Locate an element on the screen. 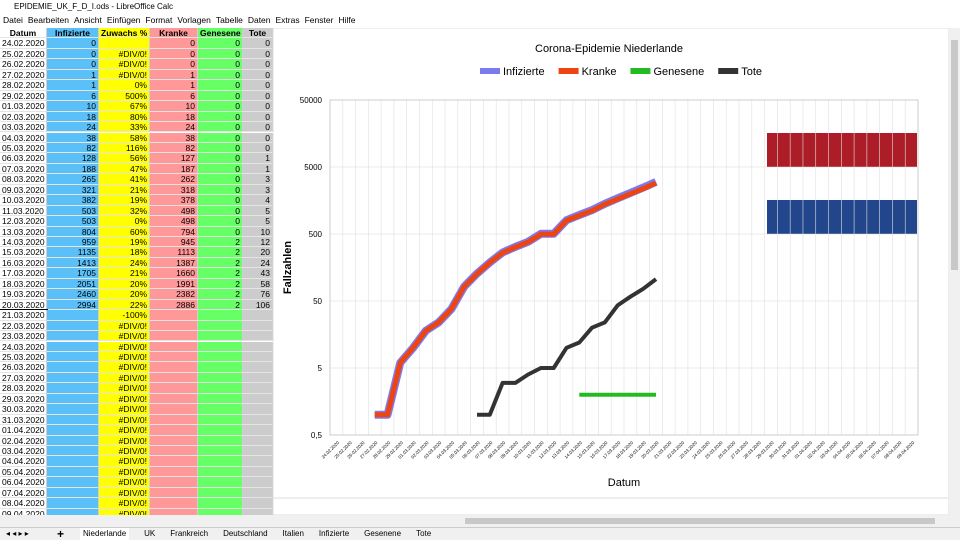 The width and height of the screenshot is (960, 540). cell: 22% is located at coordinates (124, 305).